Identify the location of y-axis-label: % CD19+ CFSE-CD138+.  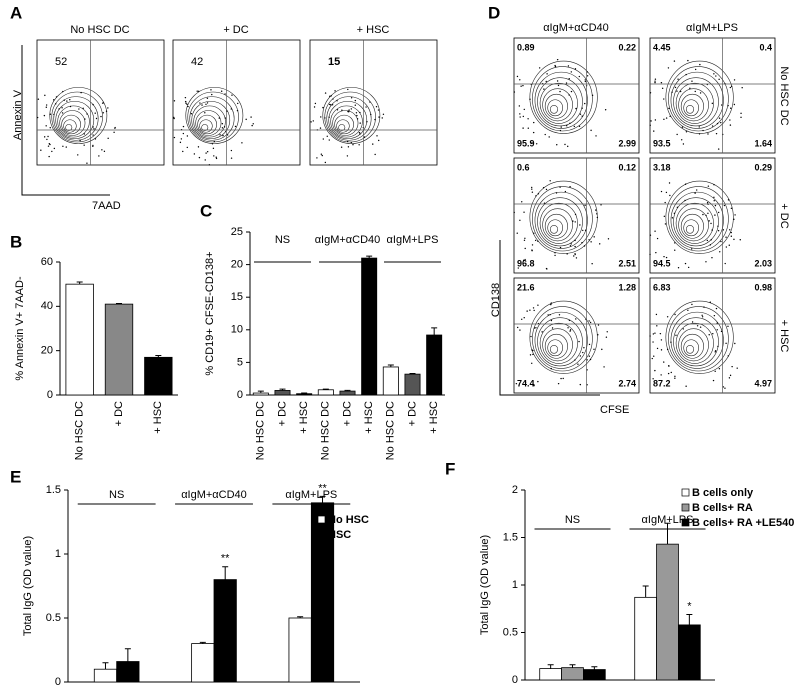
(210, 313).